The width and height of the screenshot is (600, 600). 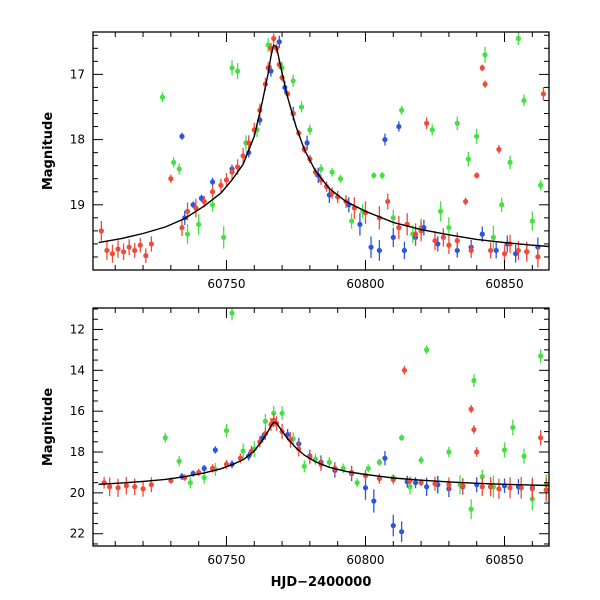 What do you see at coordinates (77, 534) in the screenshot?
I see `y-tick-label: 22` at bounding box center [77, 534].